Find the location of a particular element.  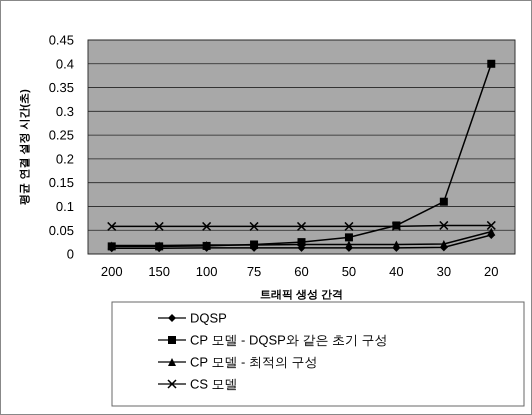

legend-label: CS 모델 is located at coordinates (214, 384).